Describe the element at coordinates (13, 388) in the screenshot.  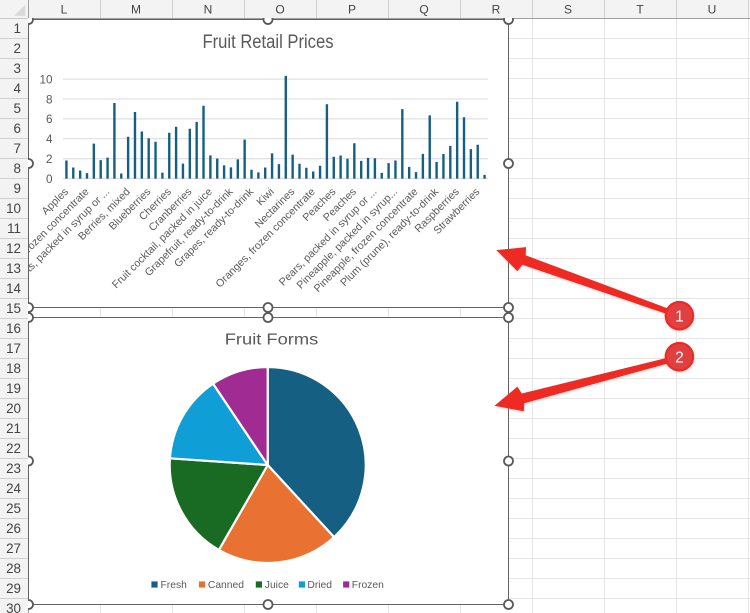
I see `svg-text: 19` at that location.